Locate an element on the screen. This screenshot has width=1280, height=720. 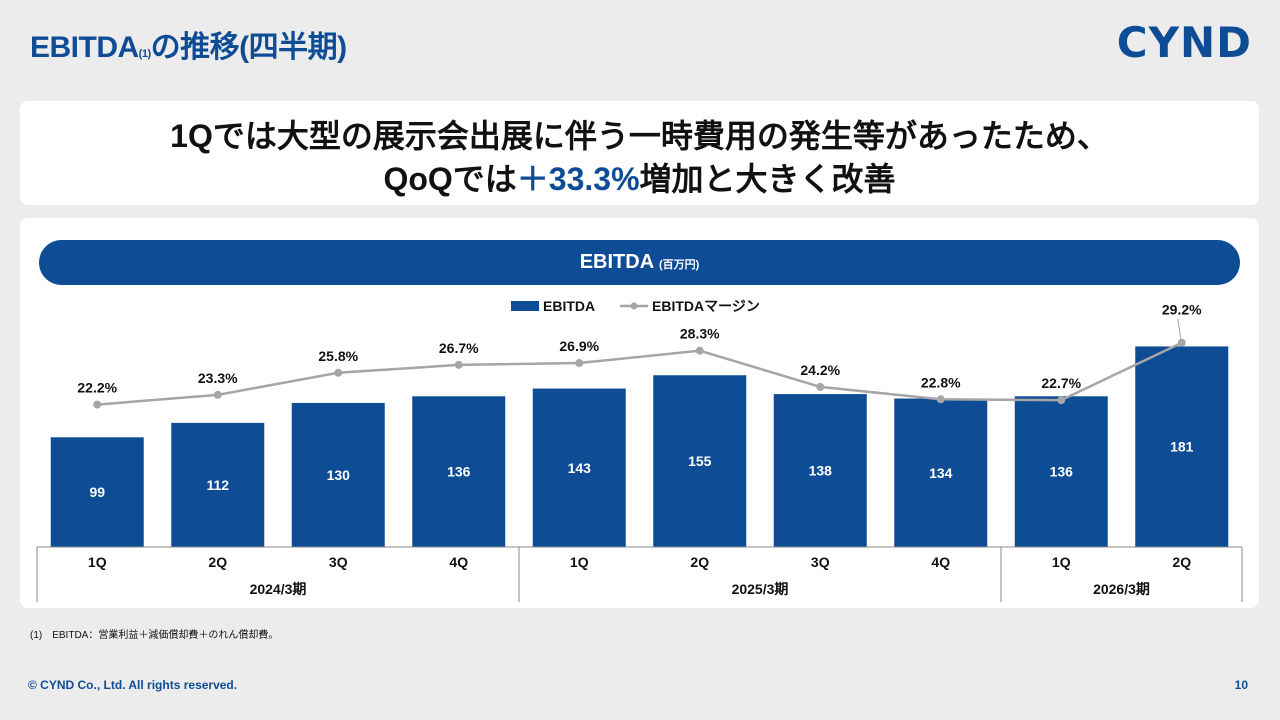
legend-label-margin: EBITDAマージン is located at coordinates (706, 306).